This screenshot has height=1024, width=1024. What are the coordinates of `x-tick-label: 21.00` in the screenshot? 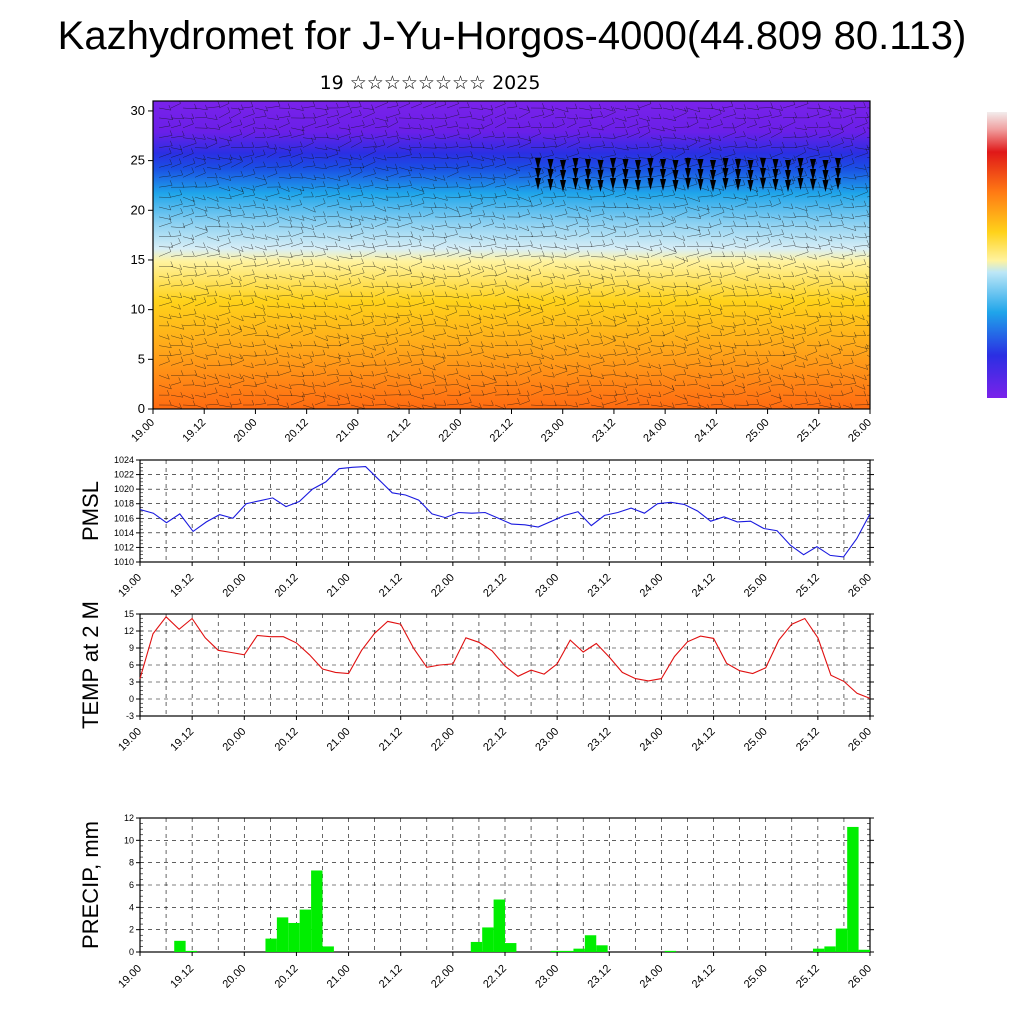 It's located at (339, 586).